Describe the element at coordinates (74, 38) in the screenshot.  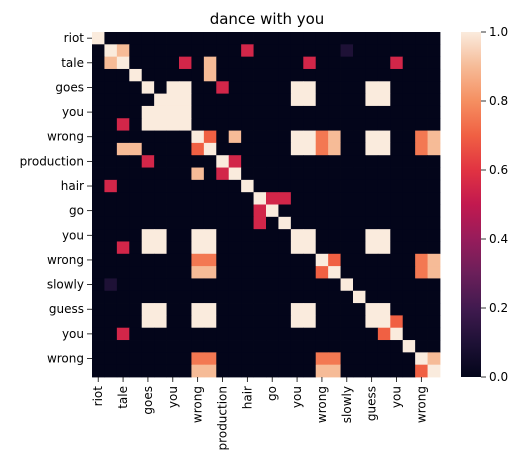
I see `y-tick-label: riot` at that location.